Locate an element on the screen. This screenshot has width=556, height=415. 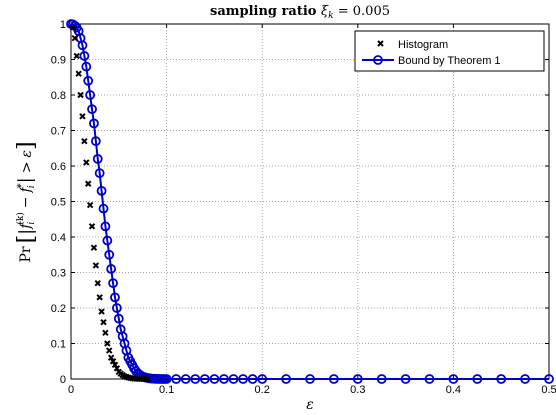
y-tick-label: 0.3 is located at coordinates (58, 274).